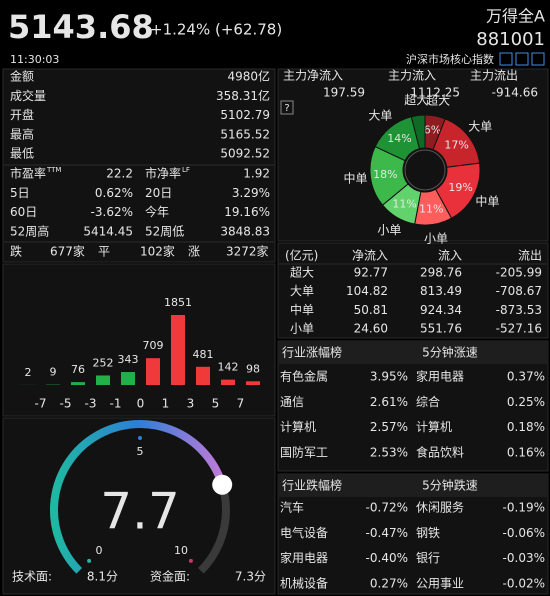  What do you see at coordinates (450, 485) in the screenshot?
I see `industry-speed-title: 5分钟跌速` at bounding box center [450, 485].